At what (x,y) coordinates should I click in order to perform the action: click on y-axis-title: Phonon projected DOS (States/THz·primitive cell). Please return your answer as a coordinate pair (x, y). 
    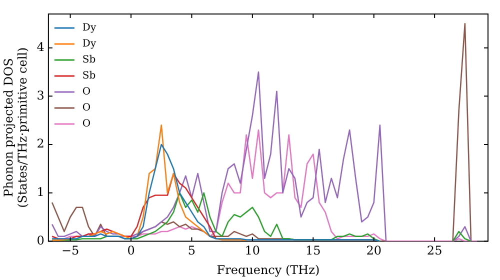
    Looking at the image, I should click on (15, 127).